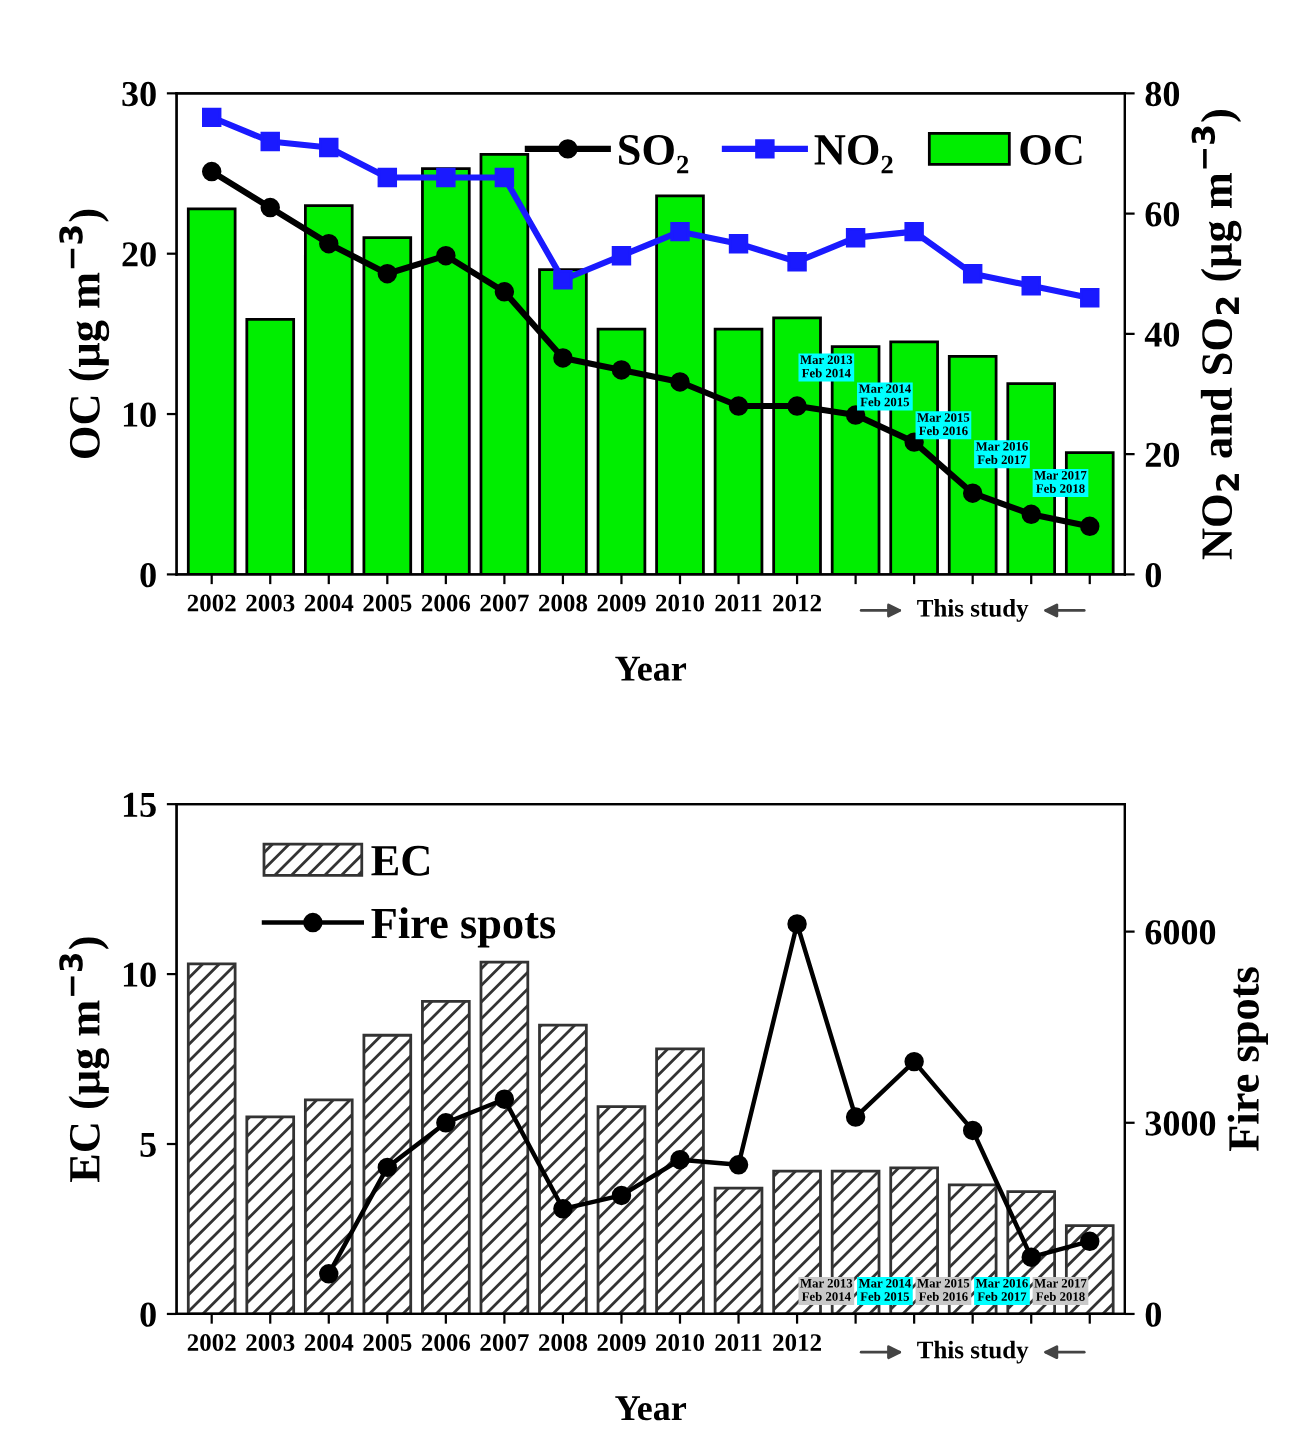 The image size is (1308, 1436). What do you see at coordinates (853, 154) in the screenshot?
I see `legend-label: NO₂` at bounding box center [853, 154].